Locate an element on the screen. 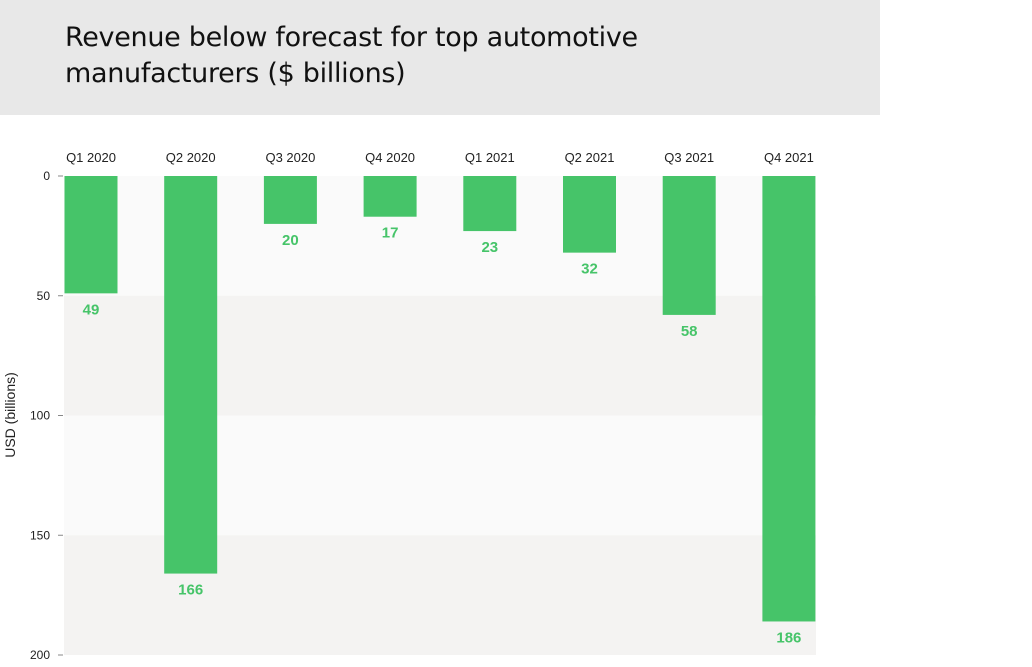  value-label: 32 is located at coordinates (589, 269).